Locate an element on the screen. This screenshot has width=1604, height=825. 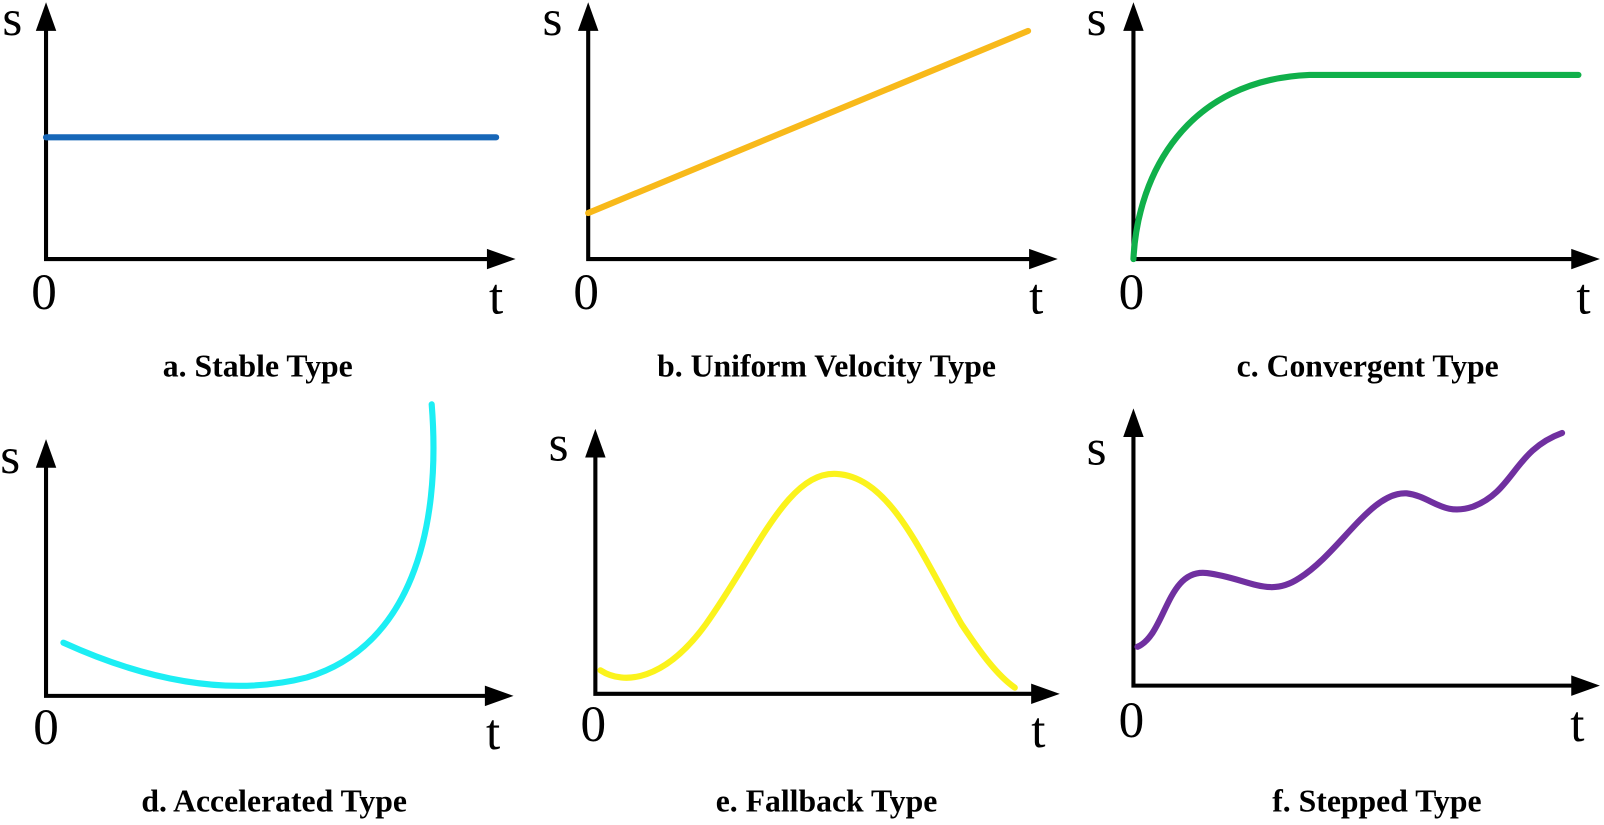
panel: s 0 t a. Stable Type is located at coordinates (259, 192).